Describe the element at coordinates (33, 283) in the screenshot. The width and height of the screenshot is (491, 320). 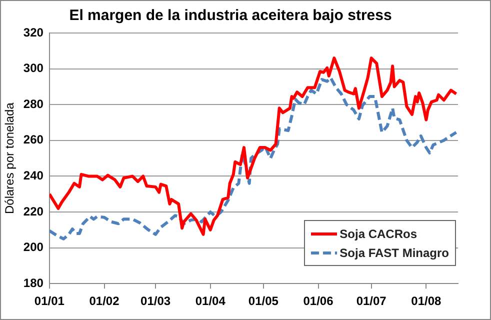
I see `y-tick-label: 180` at that location.